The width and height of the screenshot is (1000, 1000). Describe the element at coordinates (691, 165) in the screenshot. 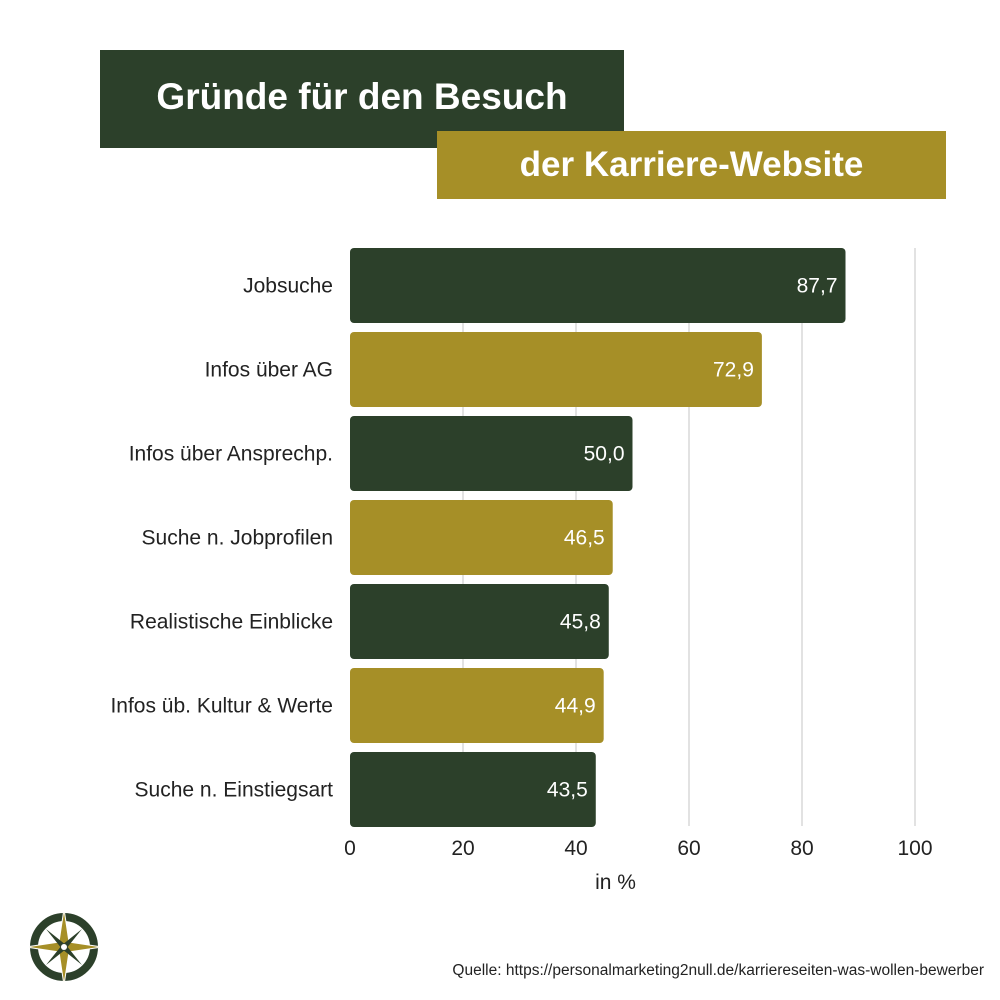

I see `title-line-2: der Karriere-Website` at that location.